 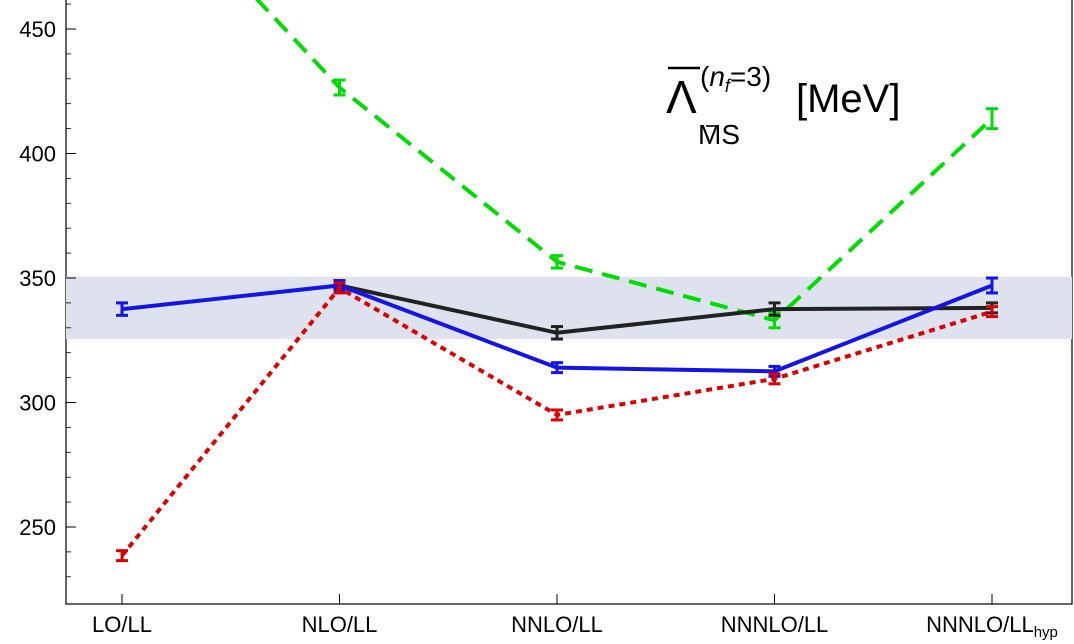 What do you see at coordinates (728, 86) in the screenshot?
I see `superscript-var-sub: f` at bounding box center [728, 86].